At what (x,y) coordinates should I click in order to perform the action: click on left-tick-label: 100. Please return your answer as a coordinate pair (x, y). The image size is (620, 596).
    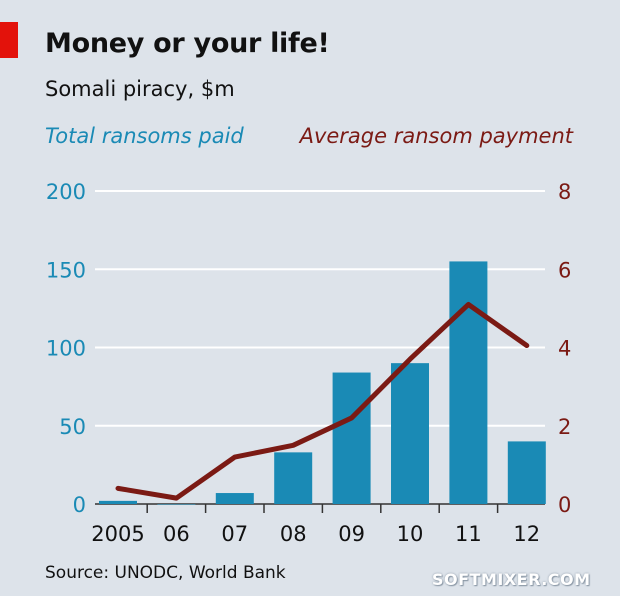
    Looking at the image, I should click on (66, 349).